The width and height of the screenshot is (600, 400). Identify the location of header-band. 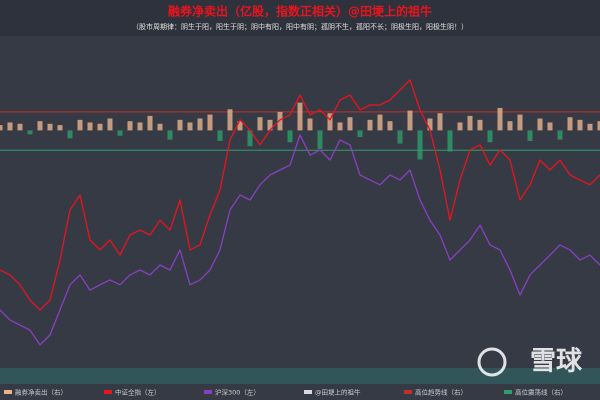
(300, 18).